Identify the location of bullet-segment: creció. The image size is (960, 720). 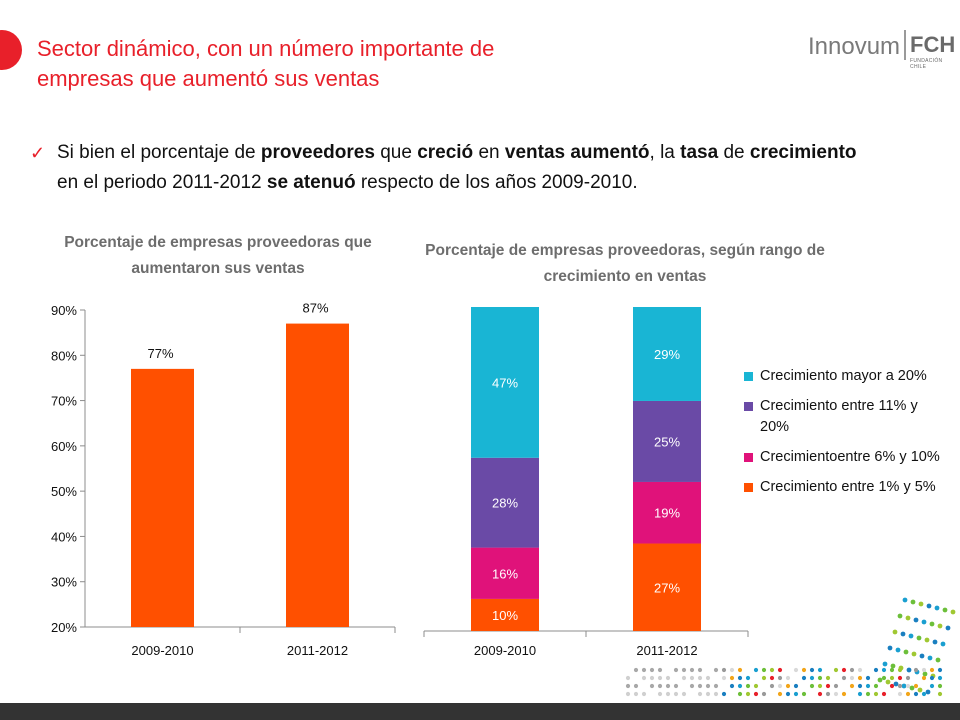
(445, 152).